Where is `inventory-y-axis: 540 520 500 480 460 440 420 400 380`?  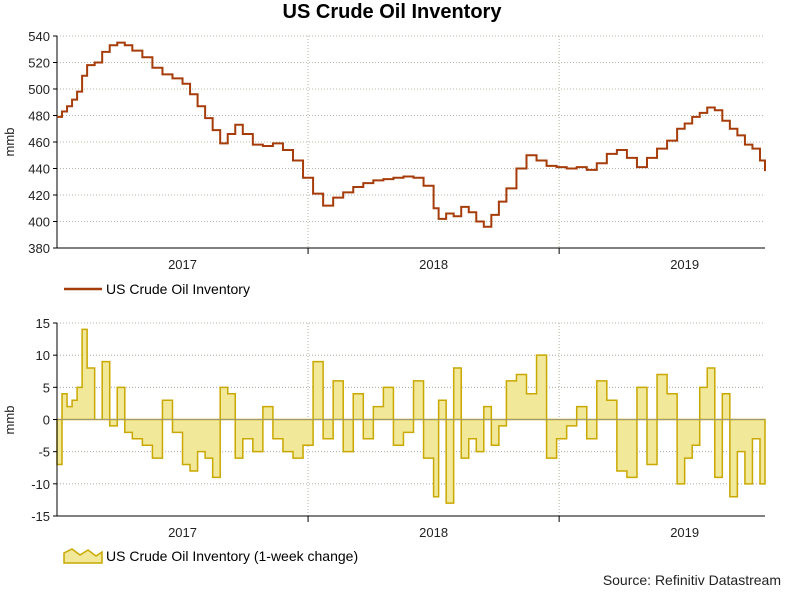
inventory-y-axis: 540 520 500 480 460 440 420 400 380 is located at coordinates (42, 142).